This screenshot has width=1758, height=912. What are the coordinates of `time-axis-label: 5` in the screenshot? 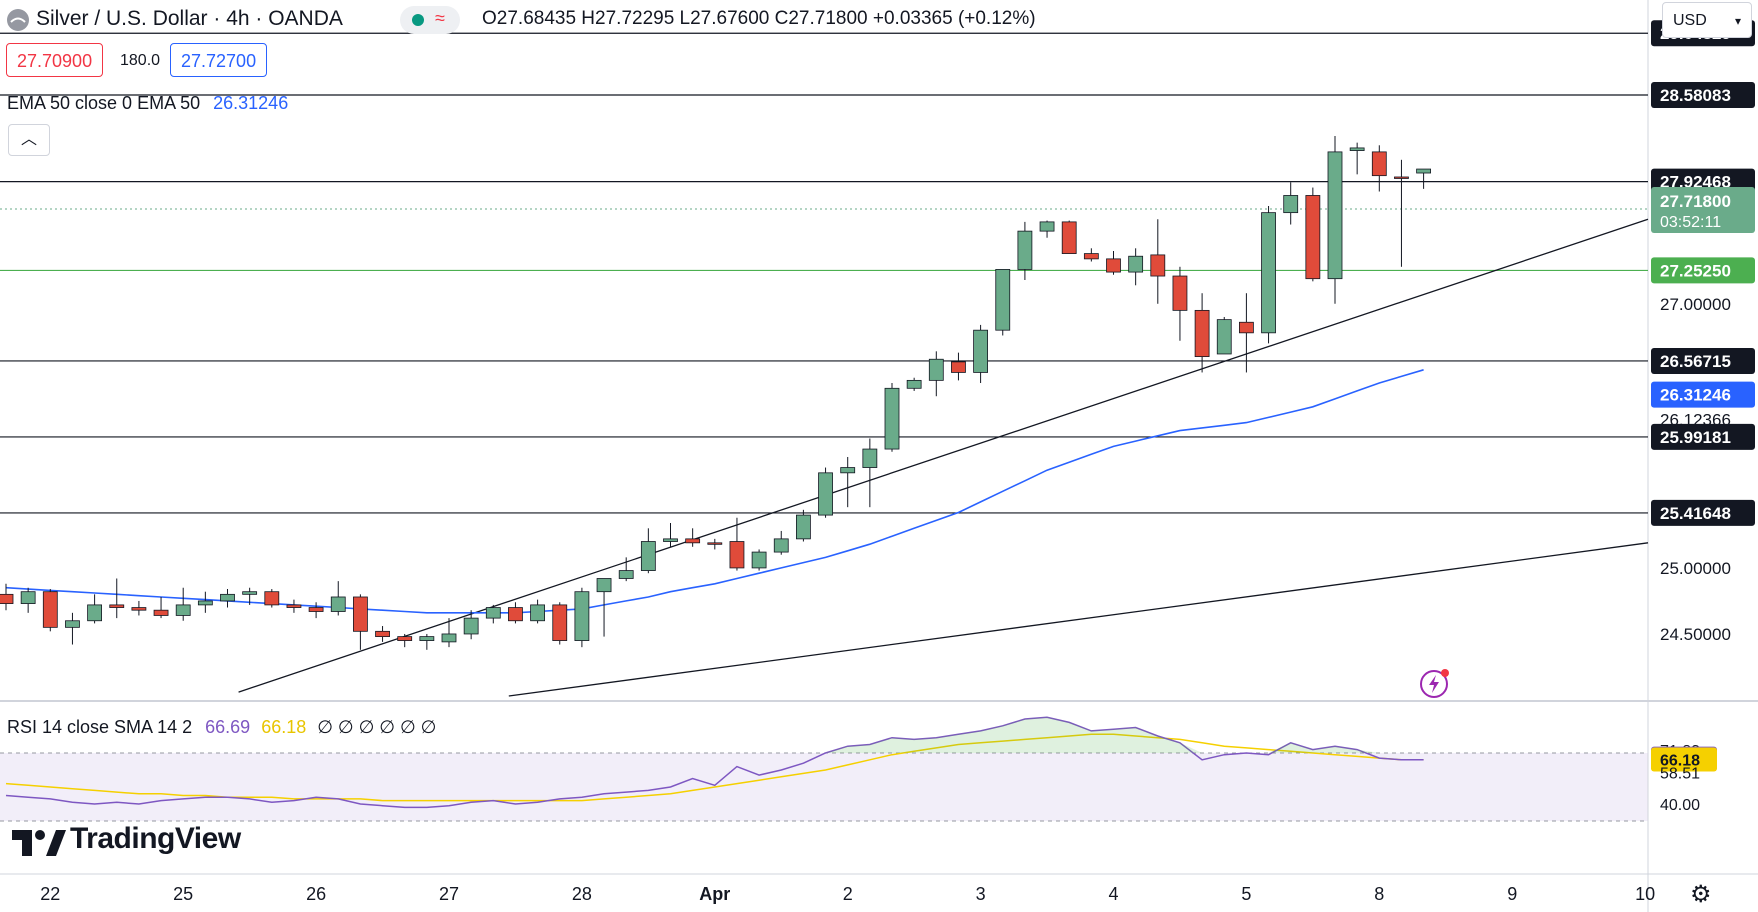 It's located at (1246, 894).